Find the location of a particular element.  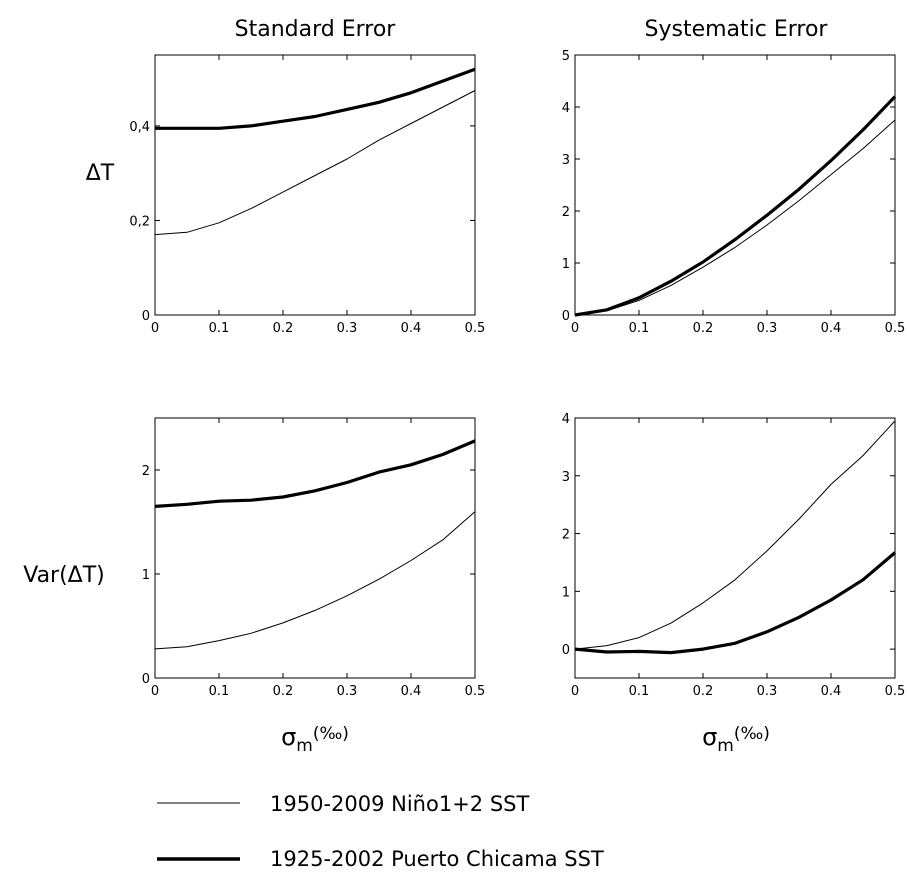

panel-bottom-right: 0 0.1 0.2 0.3 0.4 0.5 0 1 2 3 4 is located at coordinates (734, 555).